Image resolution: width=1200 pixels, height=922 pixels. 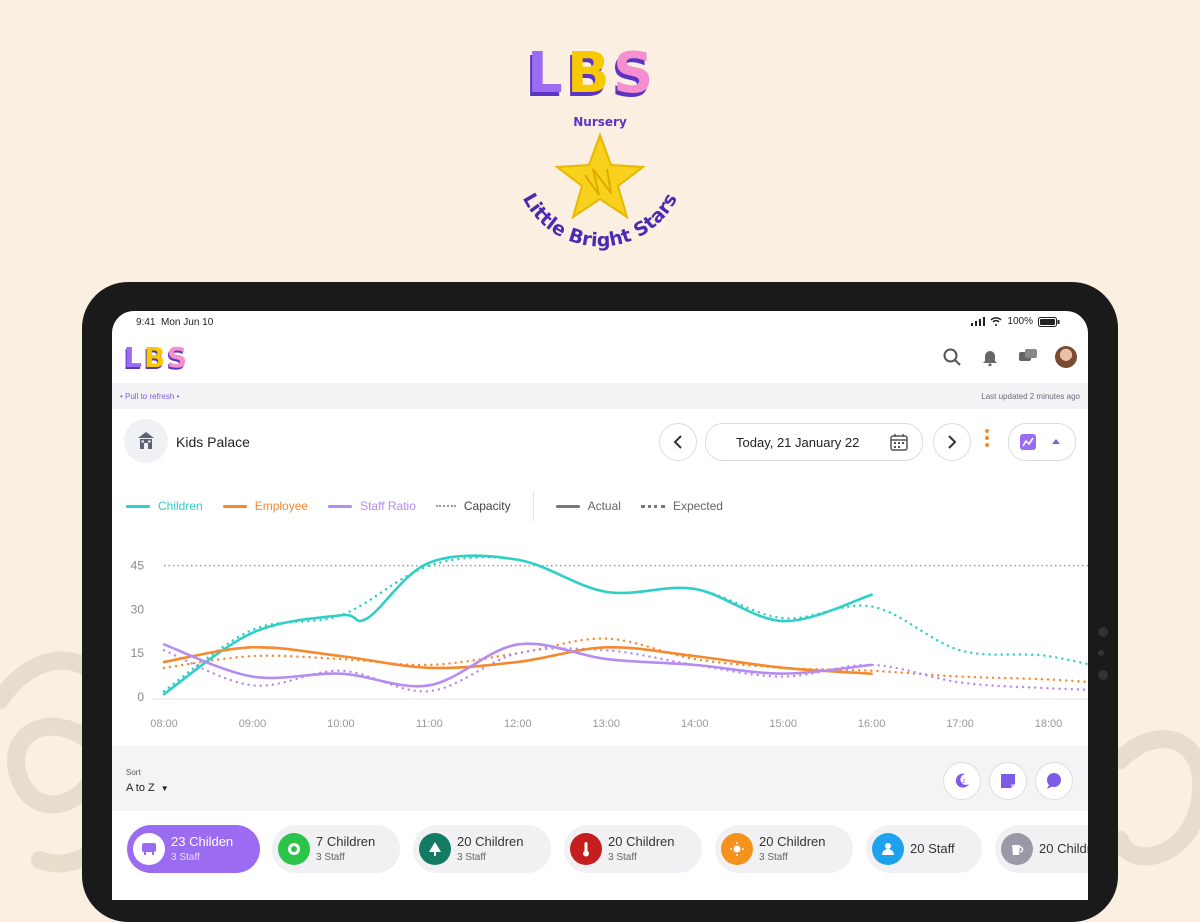 I want to click on next-date-button, so click(x=952, y=442).